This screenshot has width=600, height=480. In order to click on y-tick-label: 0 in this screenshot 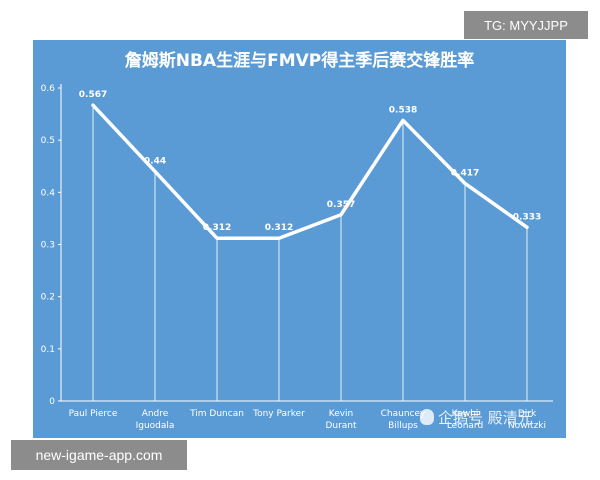, I will do `click(52, 402)`.